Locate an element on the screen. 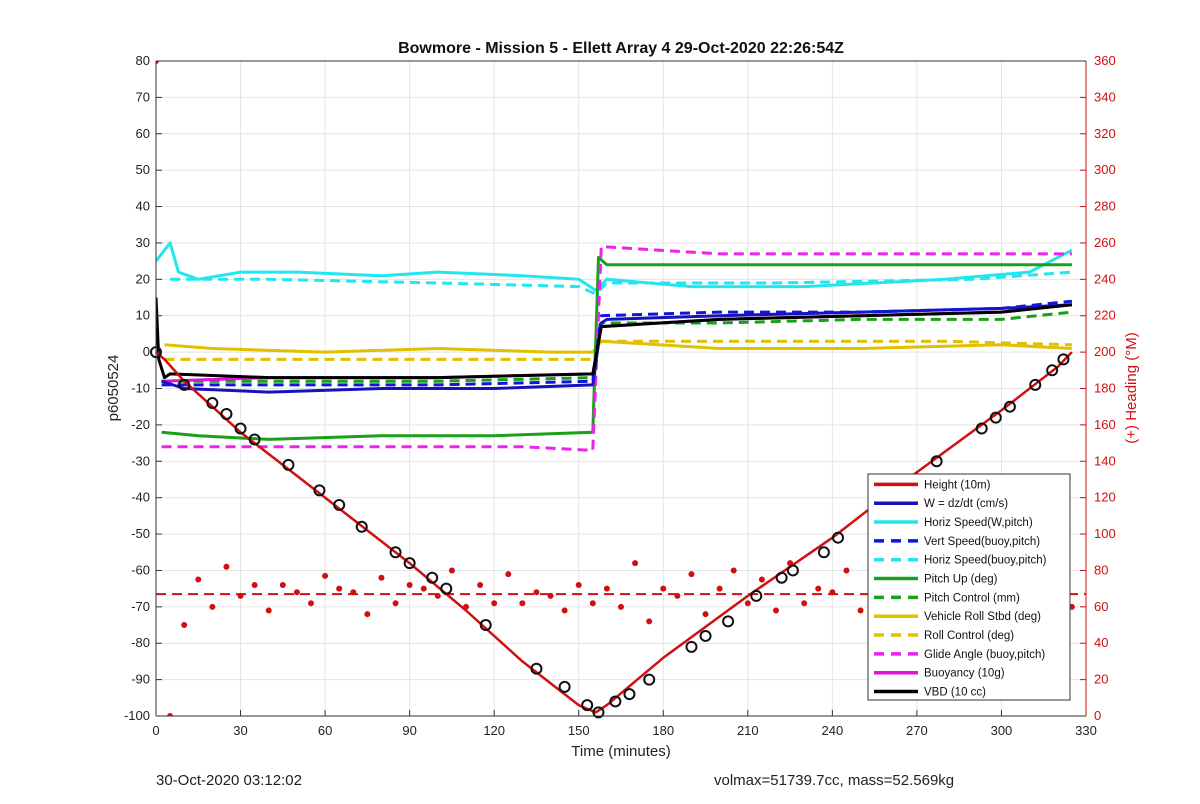 The image size is (1200, 804). x-tick-label: 90 is located at coordinates (409, 730).